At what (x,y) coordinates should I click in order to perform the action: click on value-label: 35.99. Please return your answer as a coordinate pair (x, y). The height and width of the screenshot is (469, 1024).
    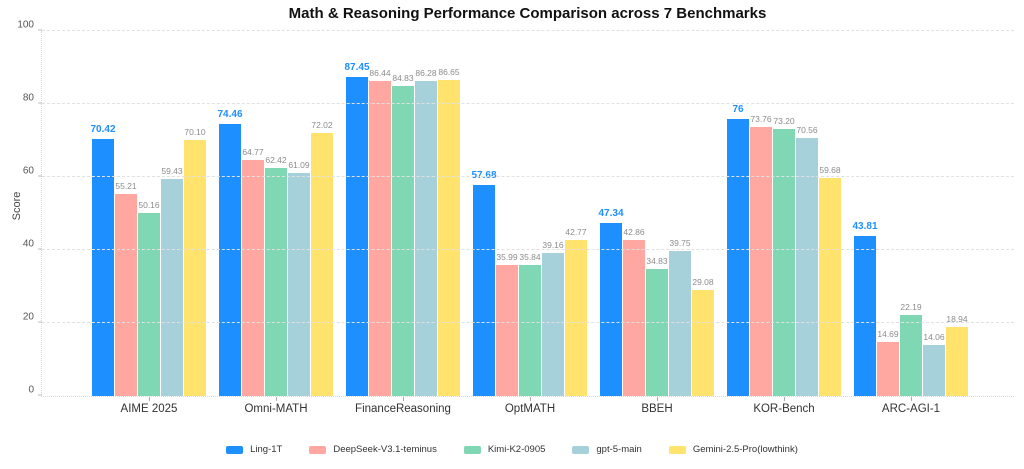
    Looking at the image, I should click on (507, 256).